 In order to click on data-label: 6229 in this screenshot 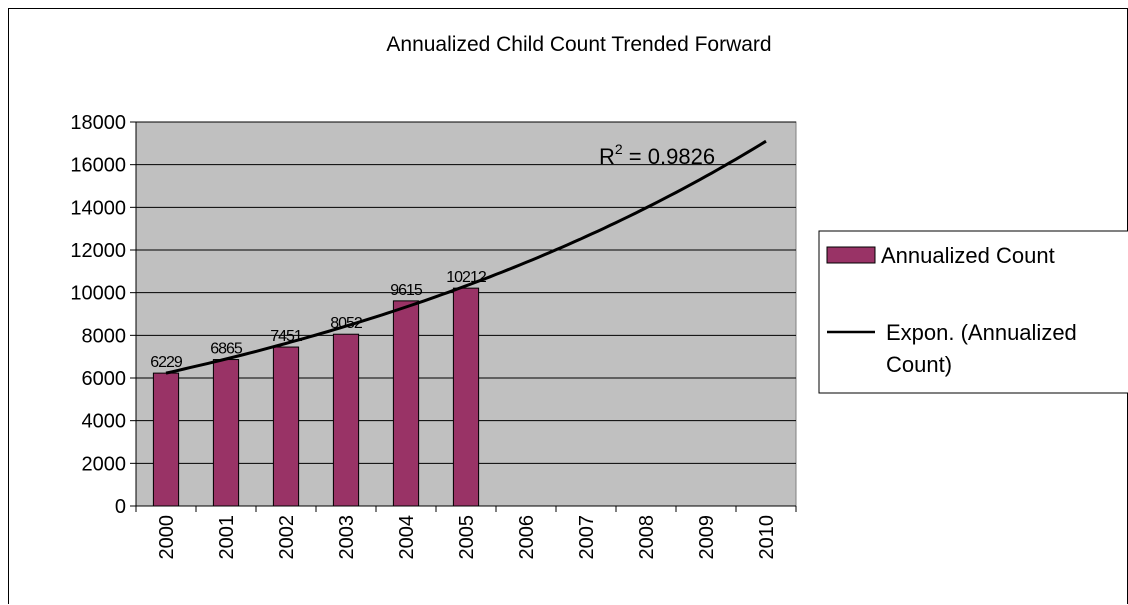, I will do `click(166, 362)`.